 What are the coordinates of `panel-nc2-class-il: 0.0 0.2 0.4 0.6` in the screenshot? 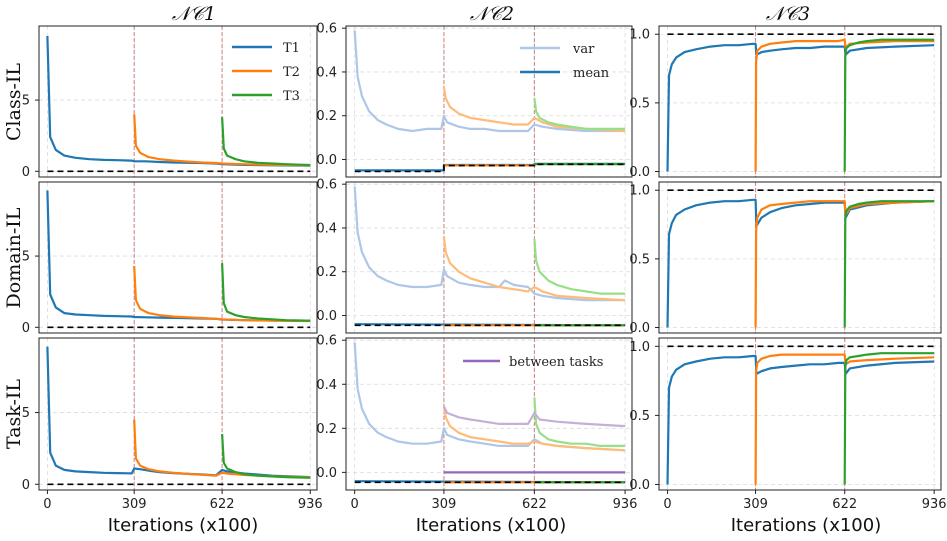 It's located at (474, 100).